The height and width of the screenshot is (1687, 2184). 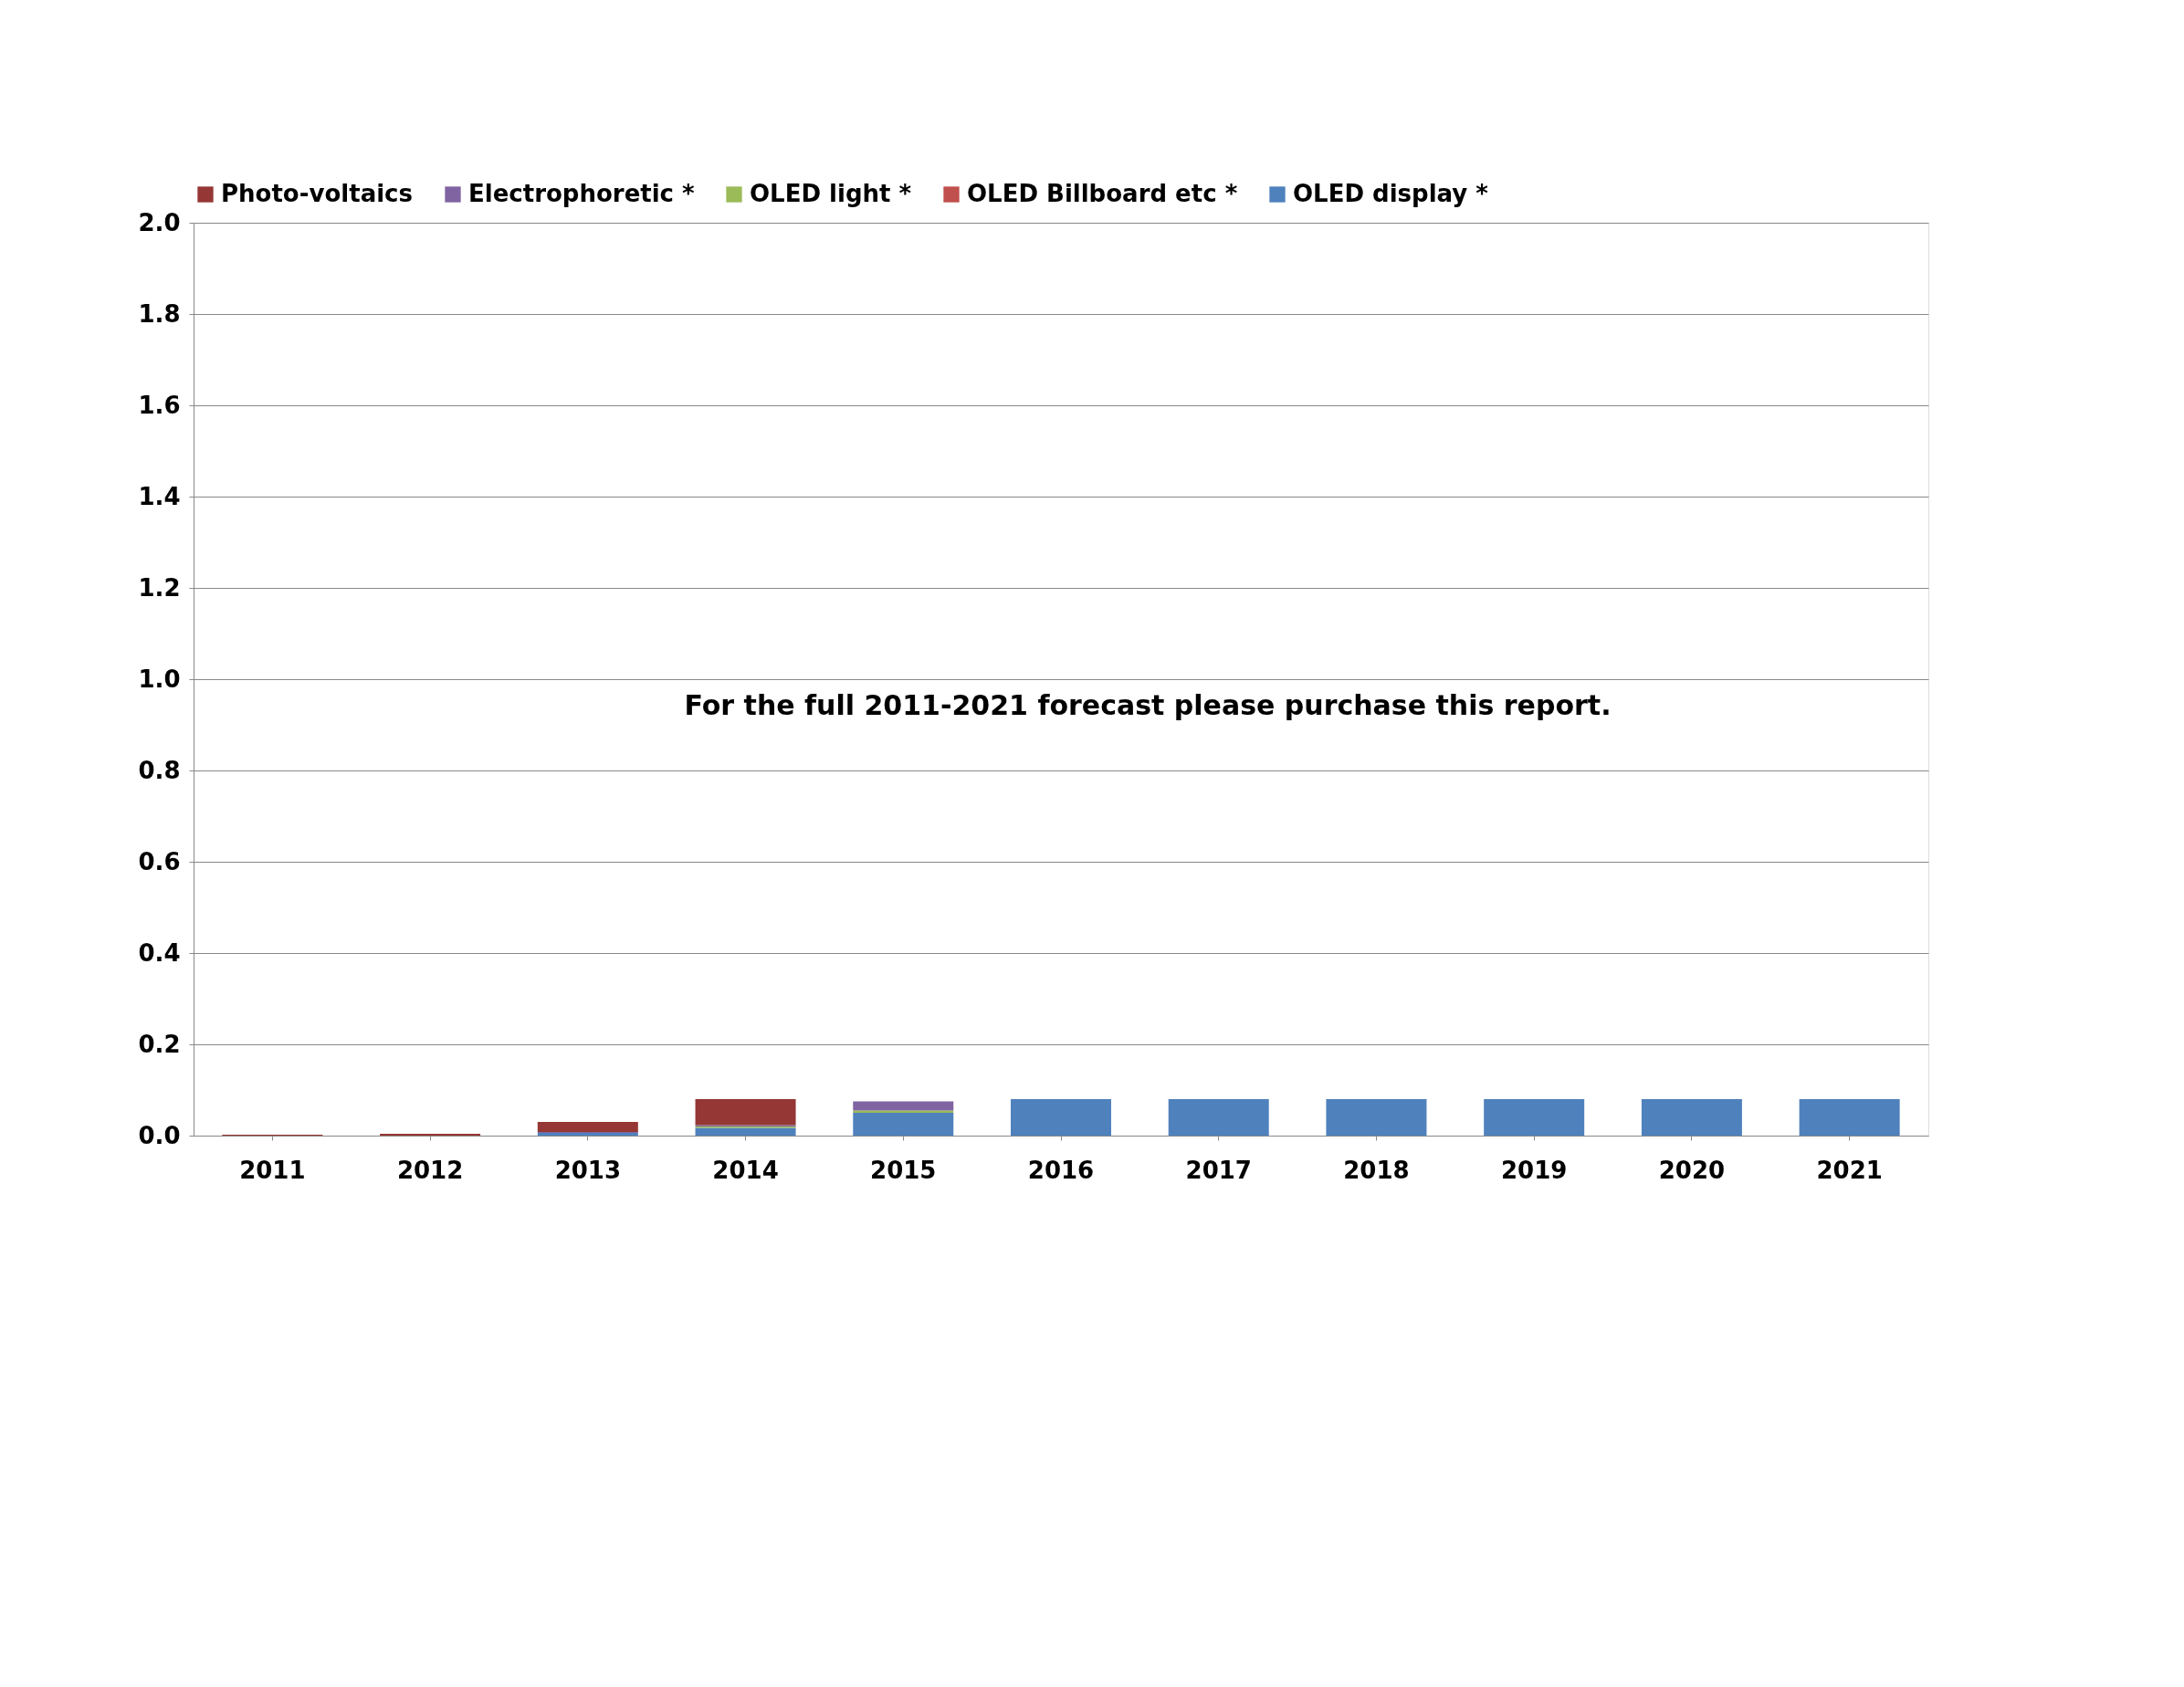 I want to click on y-tick-label: 0.2, so click(x=159, y=1044).